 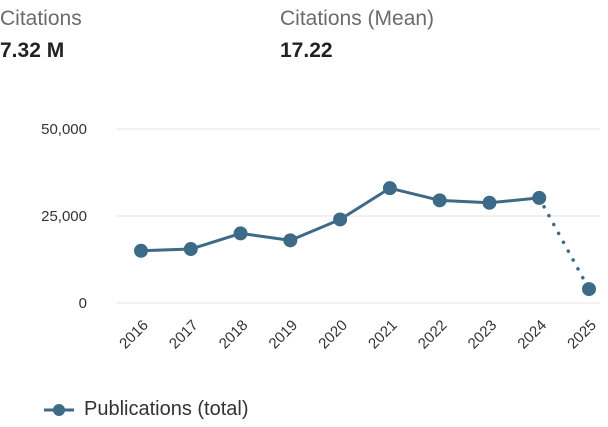 I want to click on series-line-projected, so click(x=564, y=243).